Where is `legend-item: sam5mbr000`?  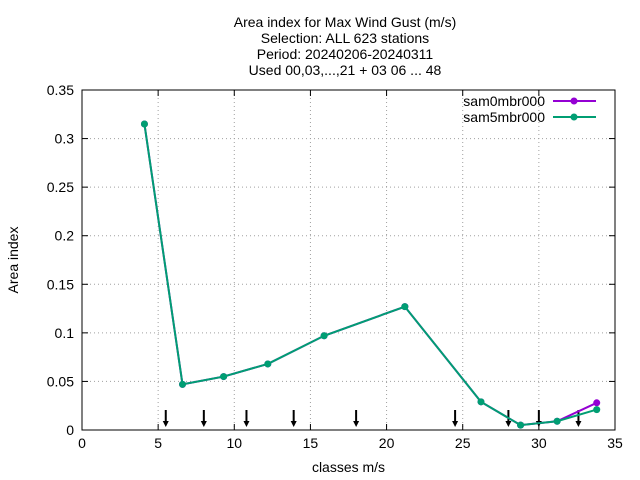
legend-item: sam5mbr000 is located at coordinates (529, 117).